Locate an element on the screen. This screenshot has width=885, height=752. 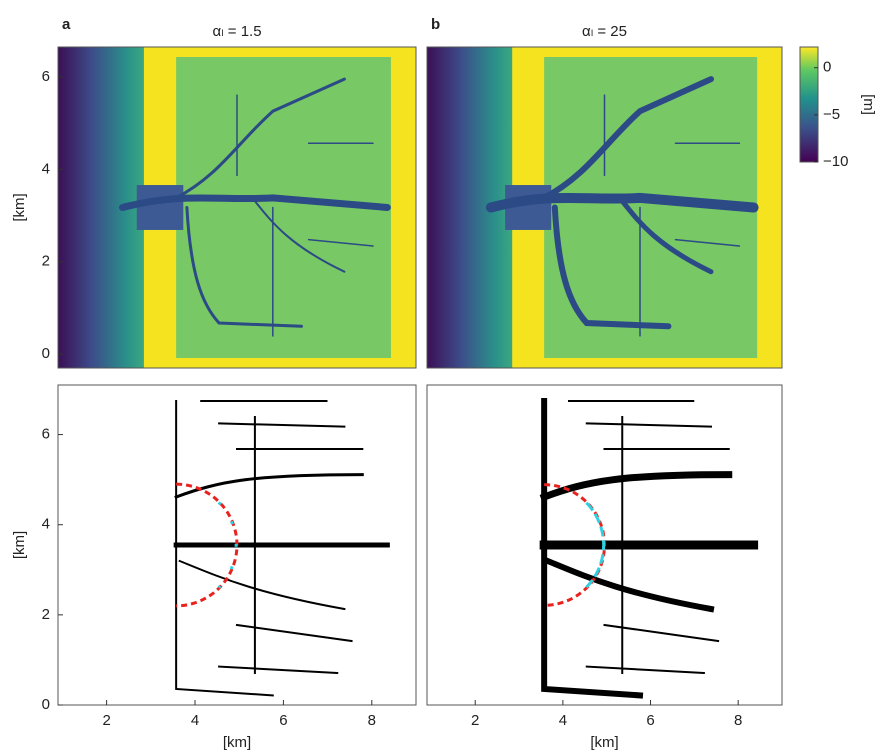
colorbar is located at coordinates (809, 104).